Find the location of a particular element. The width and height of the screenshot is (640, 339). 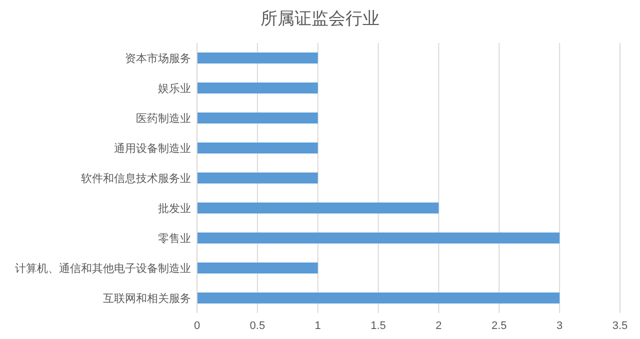

y-tick-label: 批发业 is located at coordinates (174, 208).